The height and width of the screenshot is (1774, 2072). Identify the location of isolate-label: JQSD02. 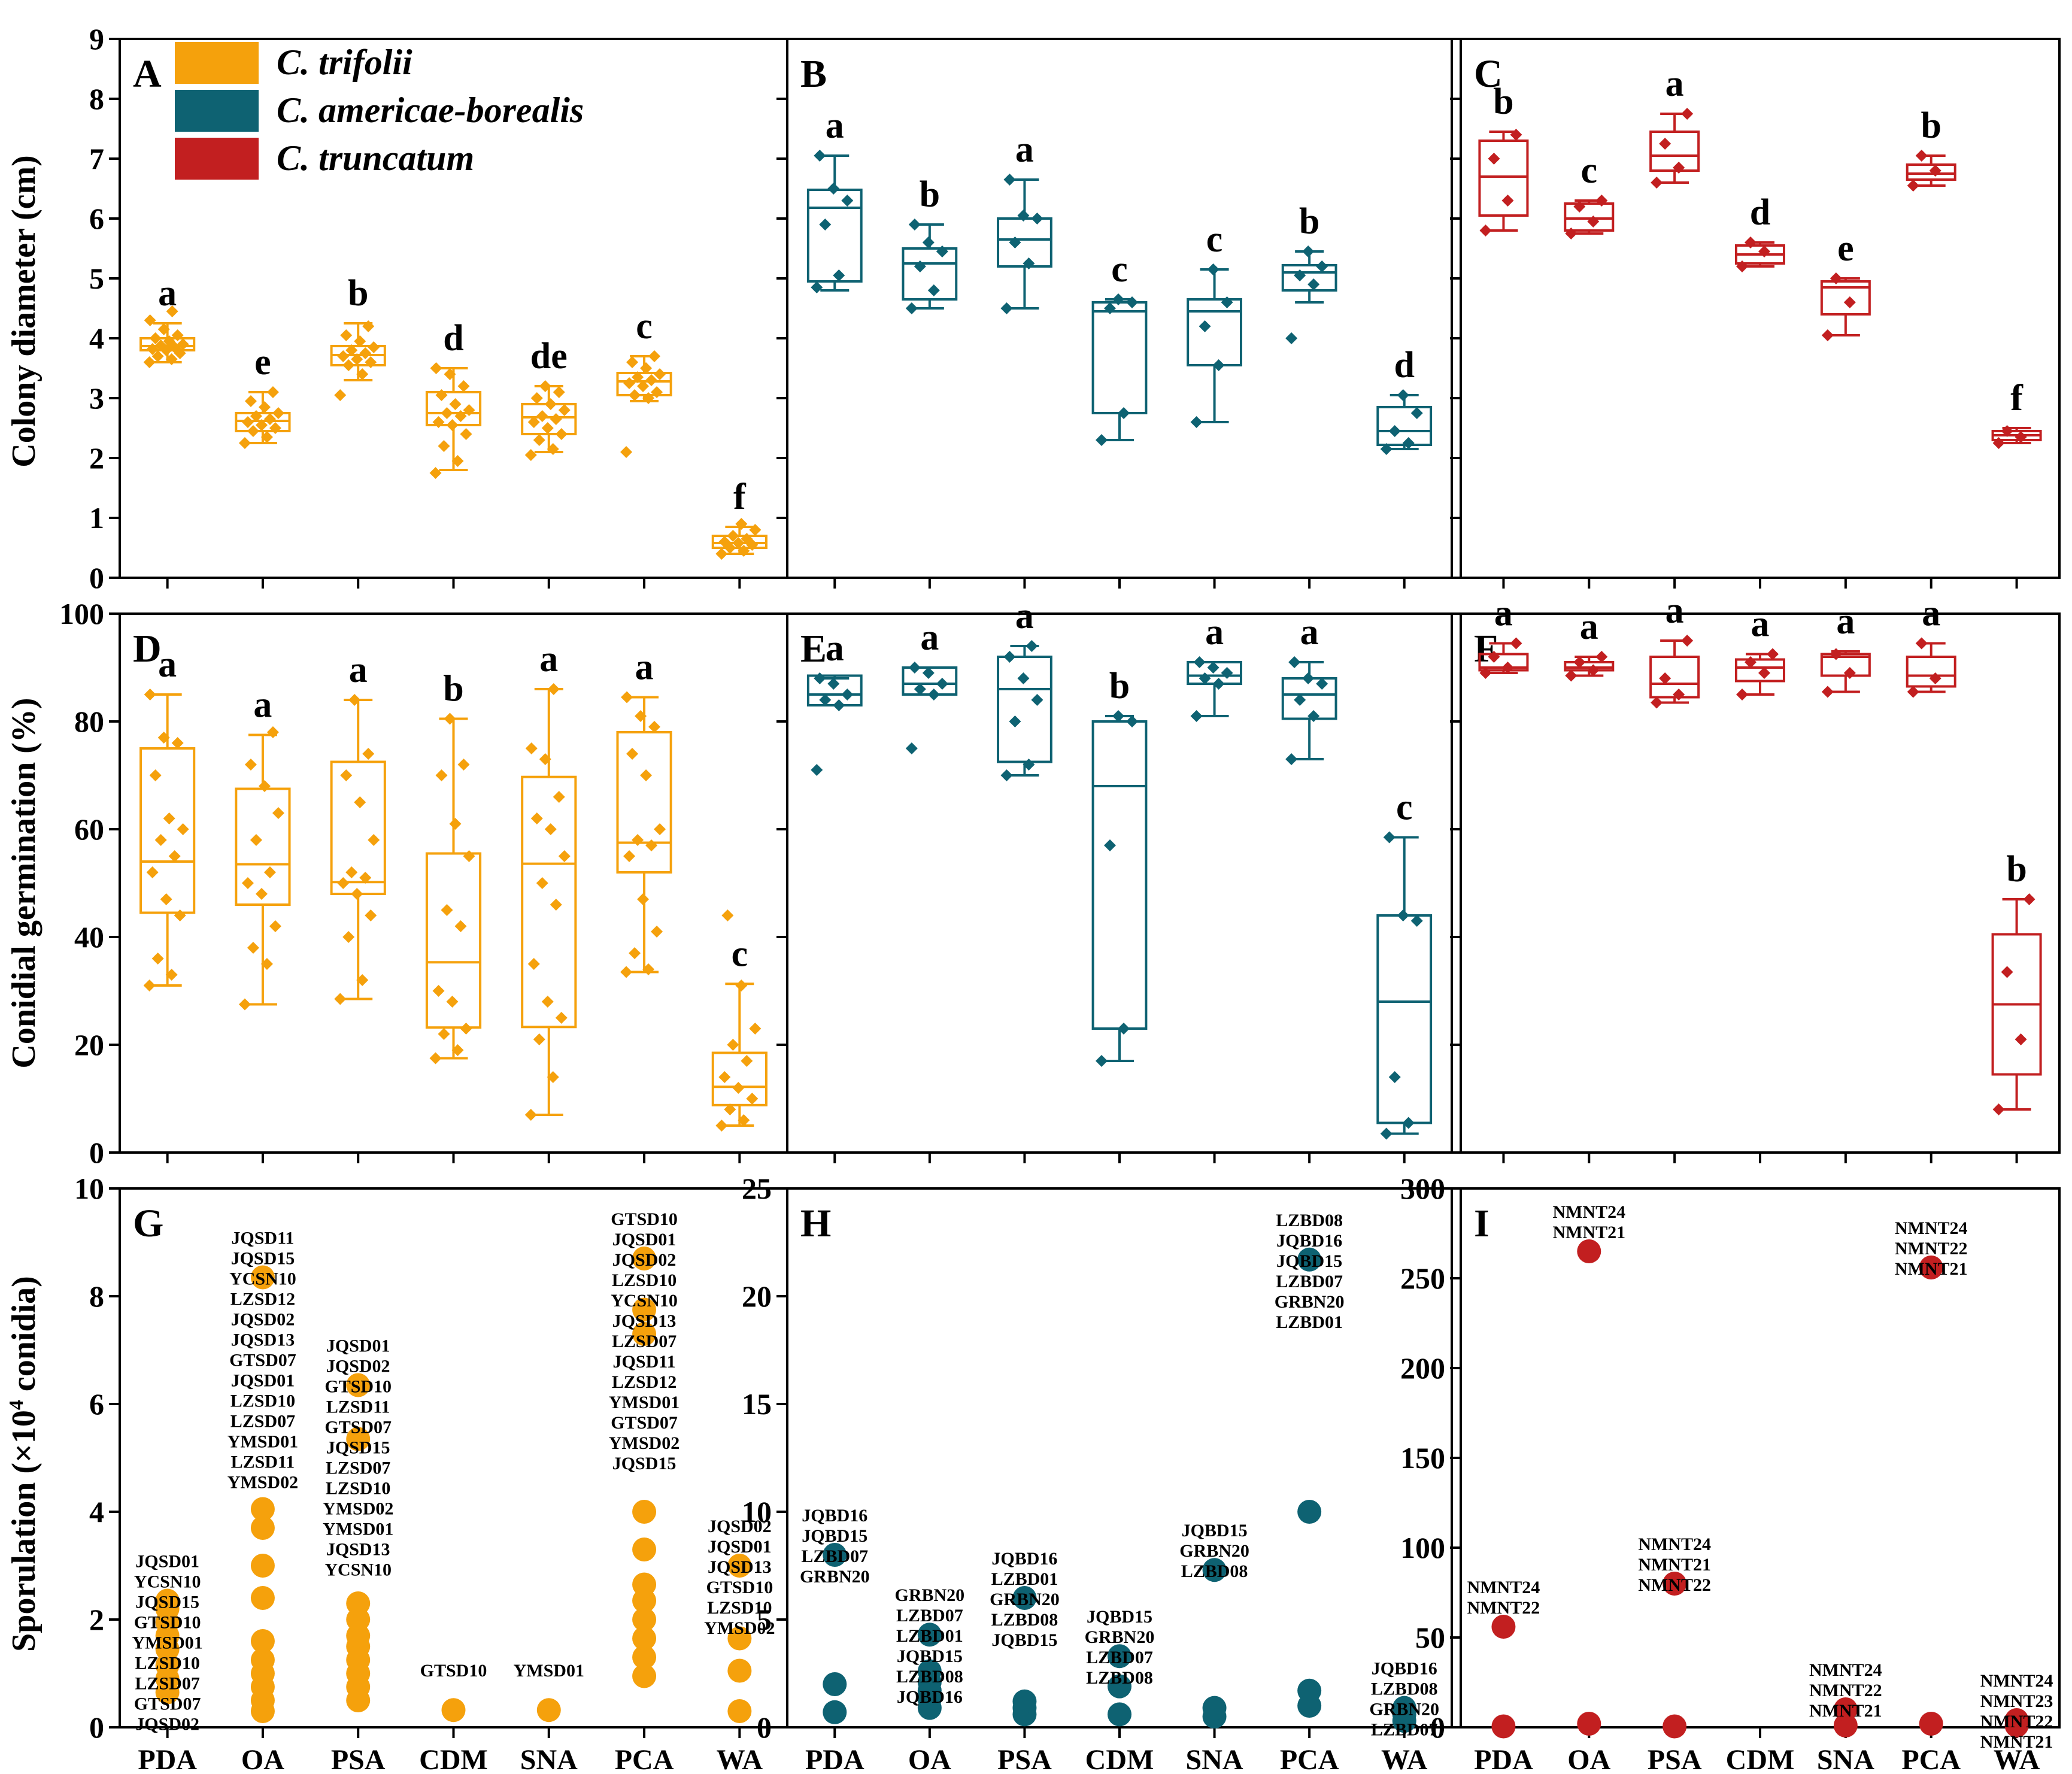
(167, 1724).